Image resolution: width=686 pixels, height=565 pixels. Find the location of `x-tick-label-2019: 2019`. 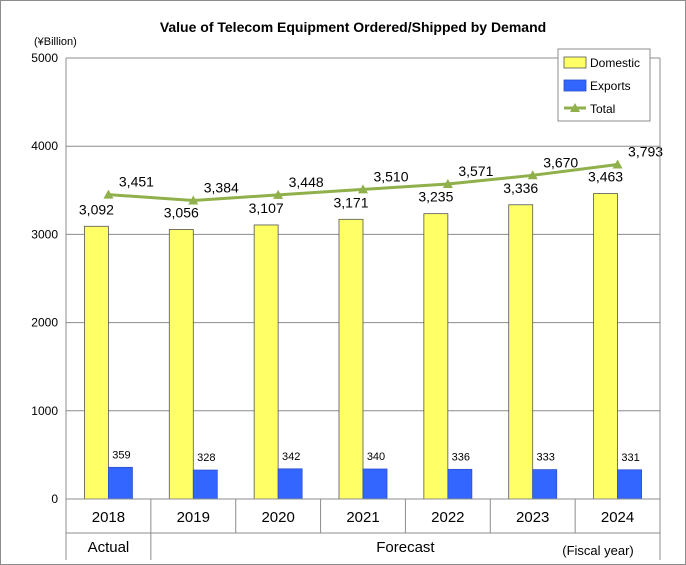

x-tick-label-2019: 2019 is located at coordinates (193, 517).